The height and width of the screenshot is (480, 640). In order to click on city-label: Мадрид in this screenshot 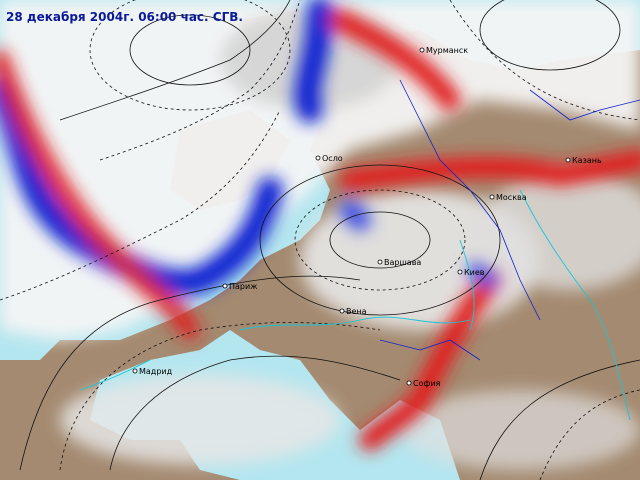, I will do `click(156, 371)`.